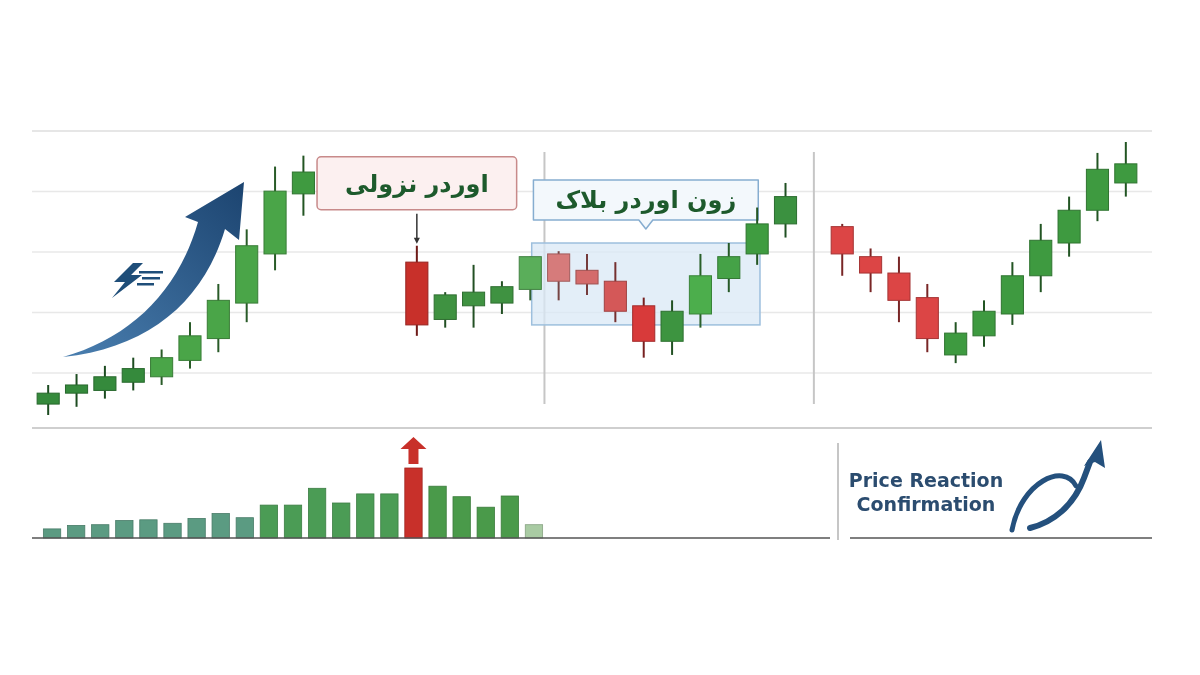 The image size is (1200, 675). Describe the element at coordinates (926, 492) in the screenshot. I see `text: Price Reaction Confirmation` at that location.